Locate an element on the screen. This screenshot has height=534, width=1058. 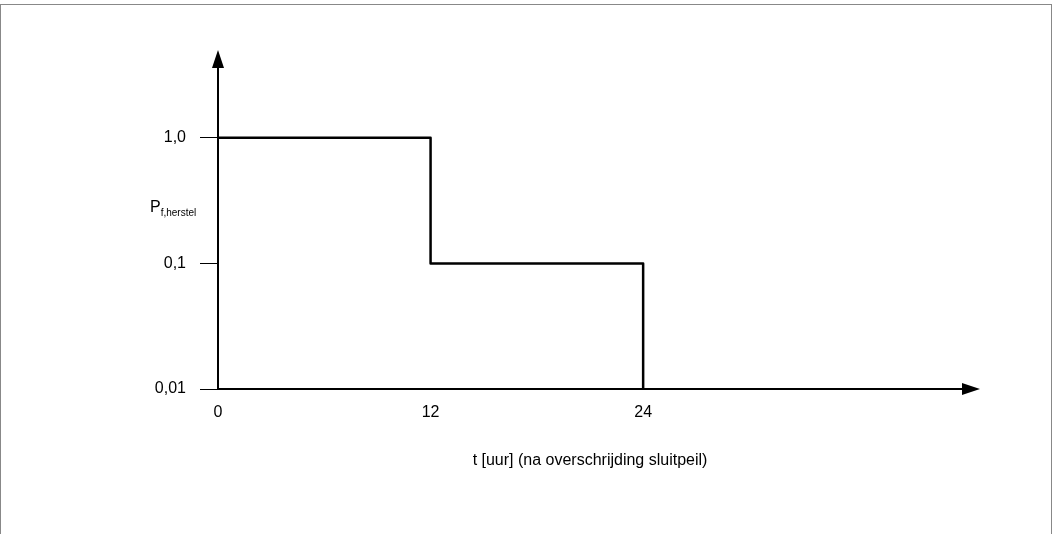
y-tick-label: 1,0 is located at coordinates (175, 137).